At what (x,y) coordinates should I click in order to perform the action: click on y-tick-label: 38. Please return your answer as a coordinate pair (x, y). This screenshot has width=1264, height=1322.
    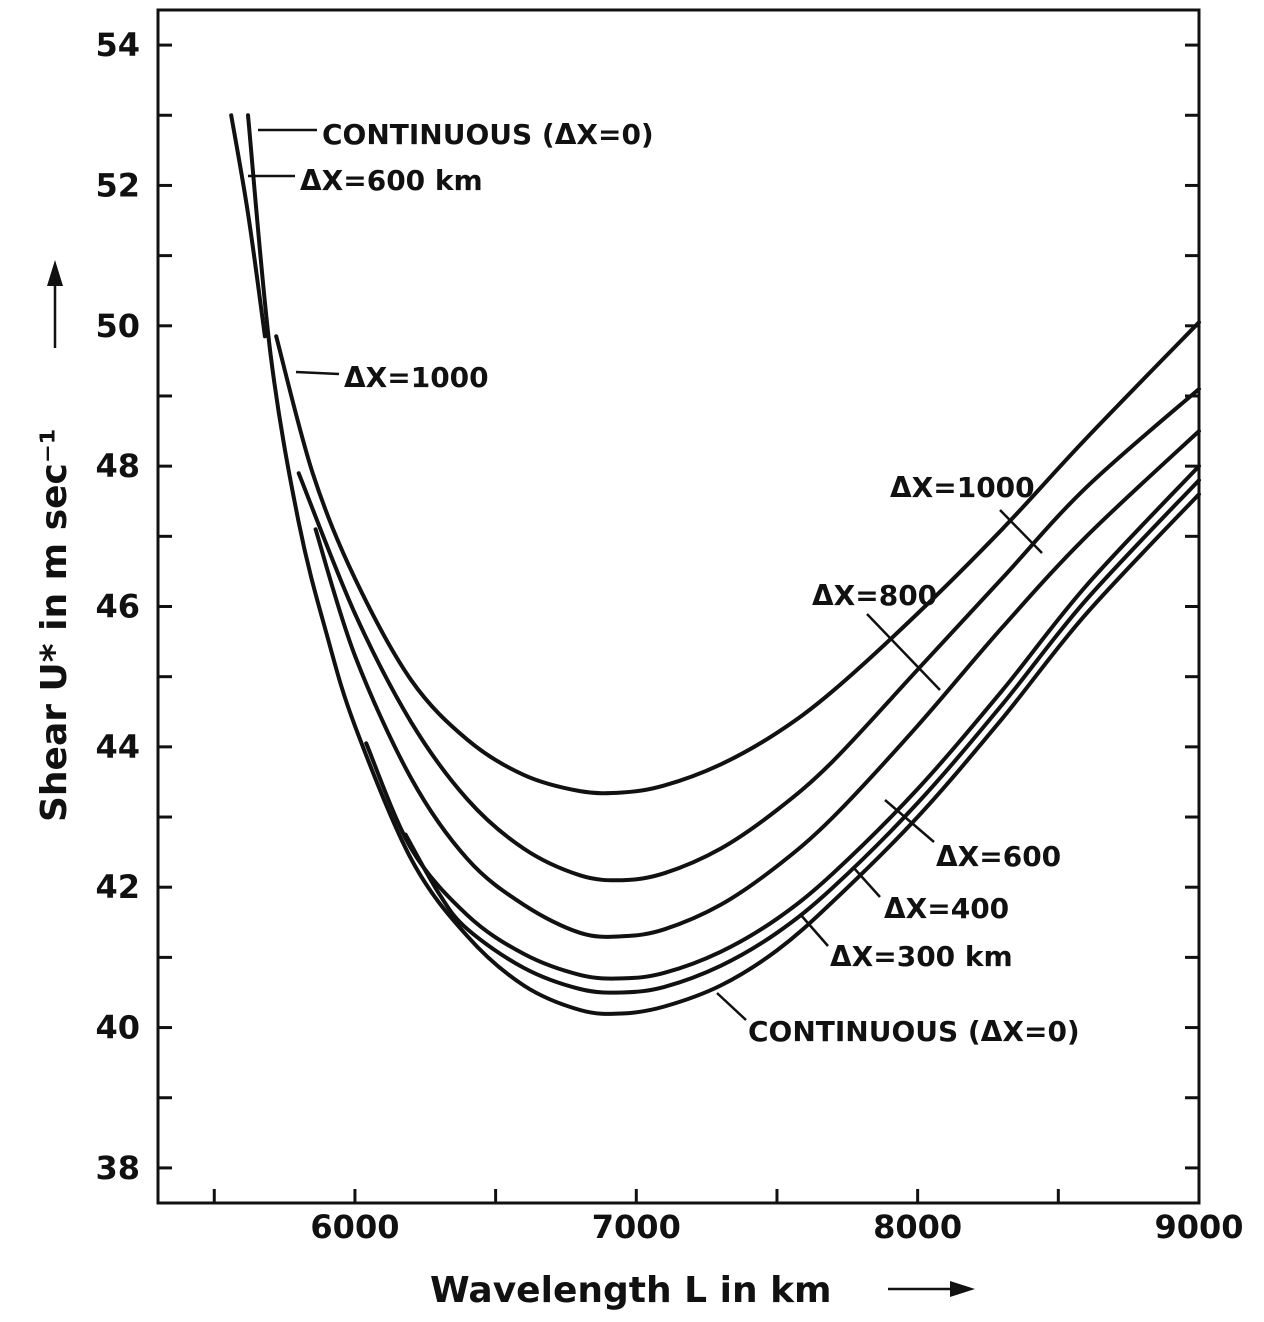
    Looking at the image, I should click on (117, 1168).